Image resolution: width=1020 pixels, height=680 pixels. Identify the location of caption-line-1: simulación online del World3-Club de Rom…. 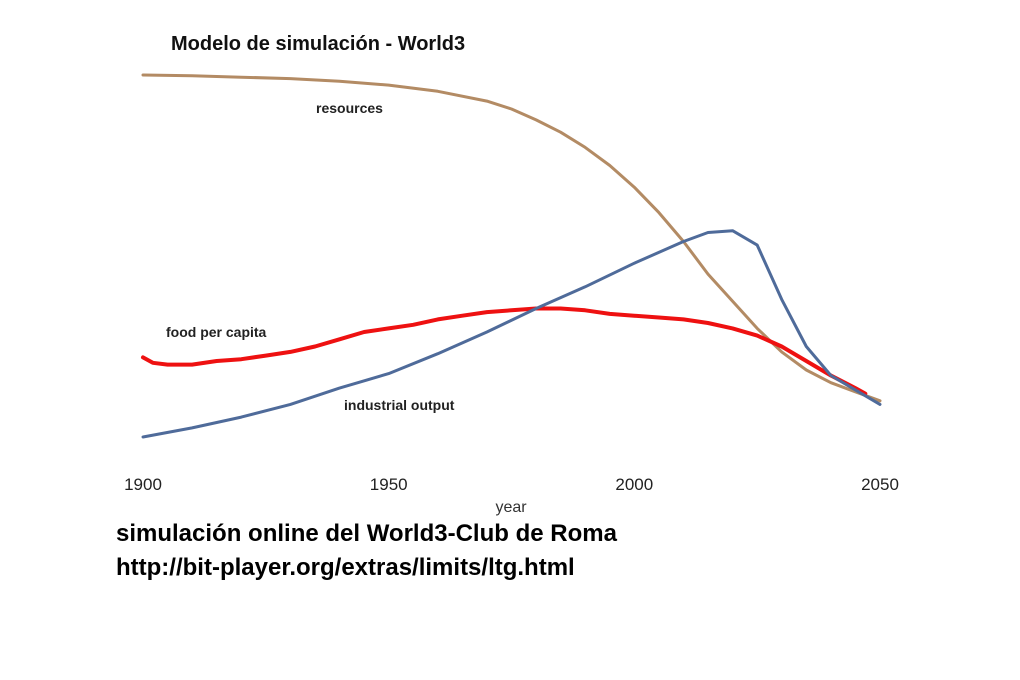
(366, 533).